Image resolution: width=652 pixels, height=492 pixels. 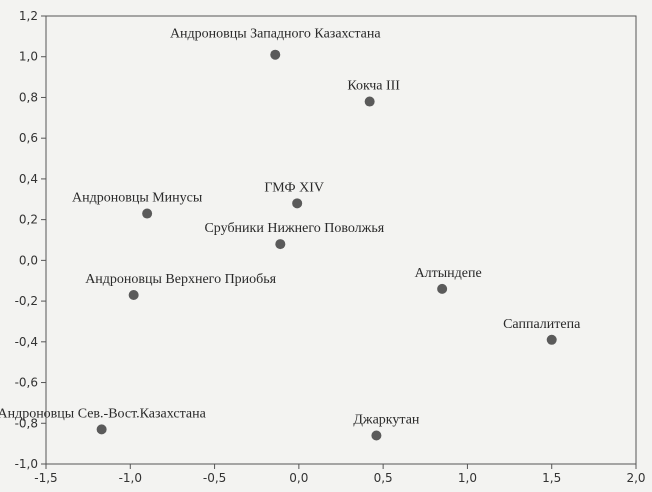 What do you see at coordinates (28, 138) in the screenshot?
I see `y-tick-label: 0,6` at bounding box center [28, 138].